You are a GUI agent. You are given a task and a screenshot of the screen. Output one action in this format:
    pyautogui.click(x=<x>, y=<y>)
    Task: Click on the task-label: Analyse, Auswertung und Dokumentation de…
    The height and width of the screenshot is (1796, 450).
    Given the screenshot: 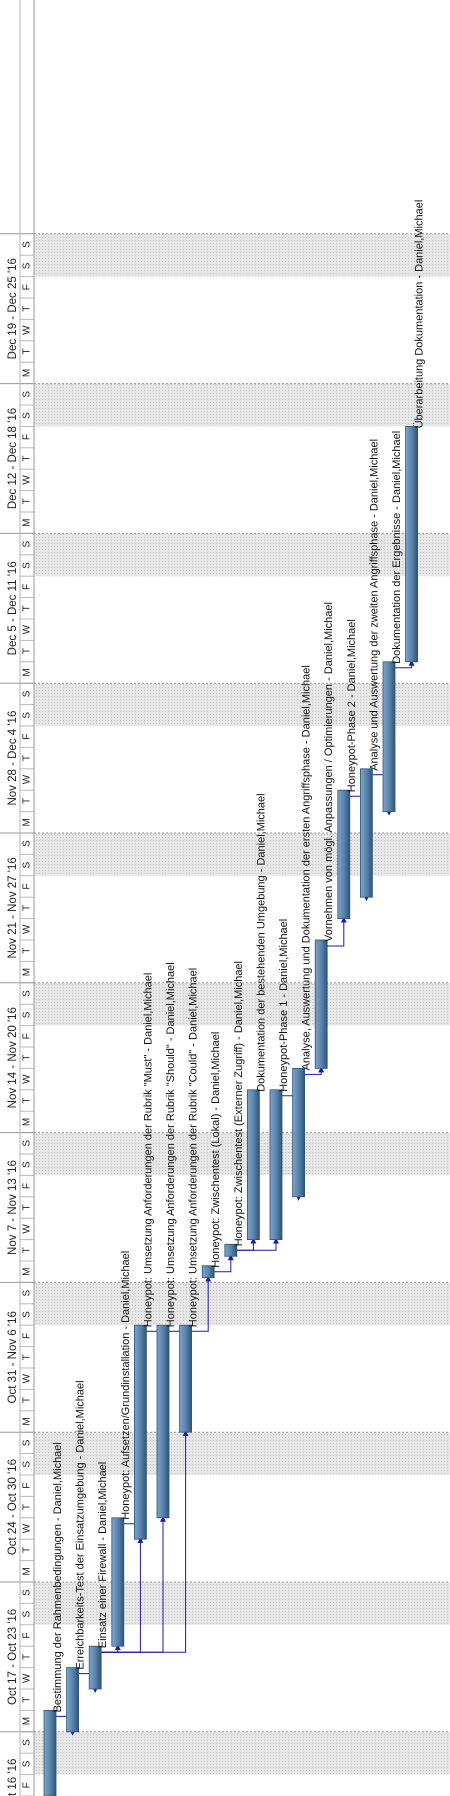 What is the action you would take?
    pyautogui.click(x=307, y=867)
    